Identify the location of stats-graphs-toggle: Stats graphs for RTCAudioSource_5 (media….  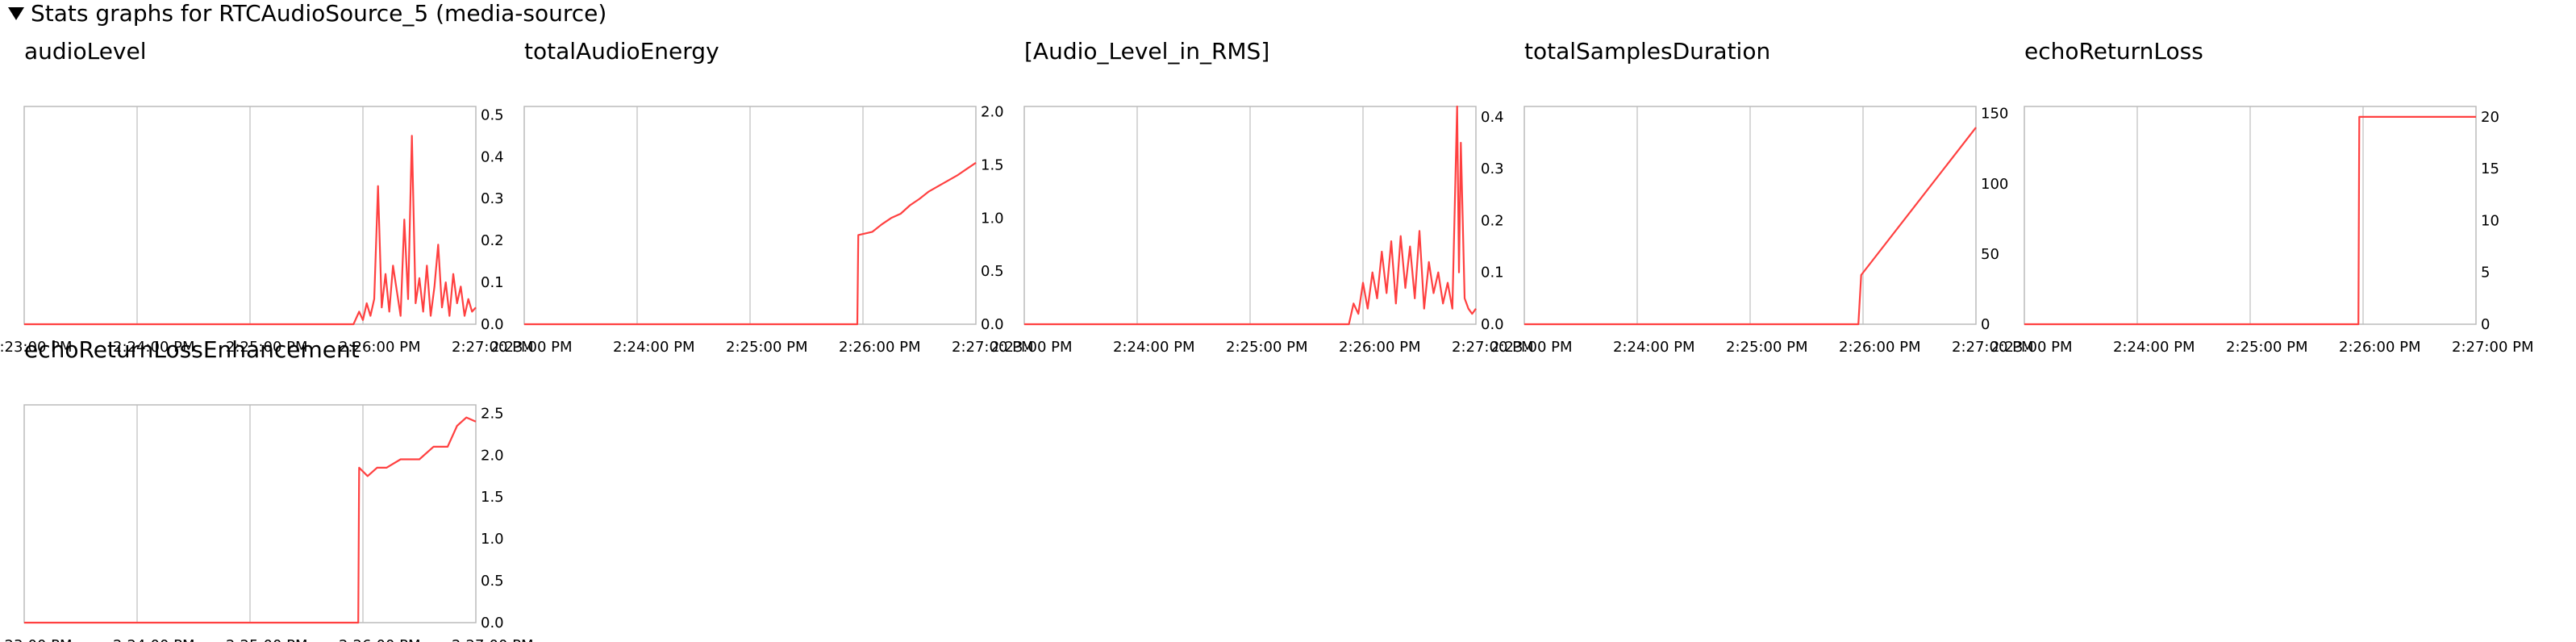
(307, 13).